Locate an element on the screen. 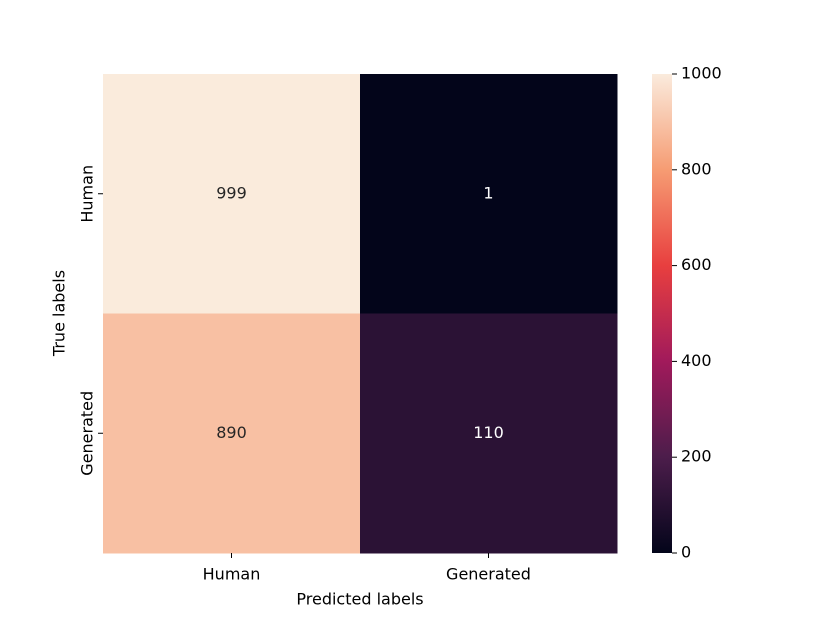  cell-label: 999 is located at coordinates (231, 192).